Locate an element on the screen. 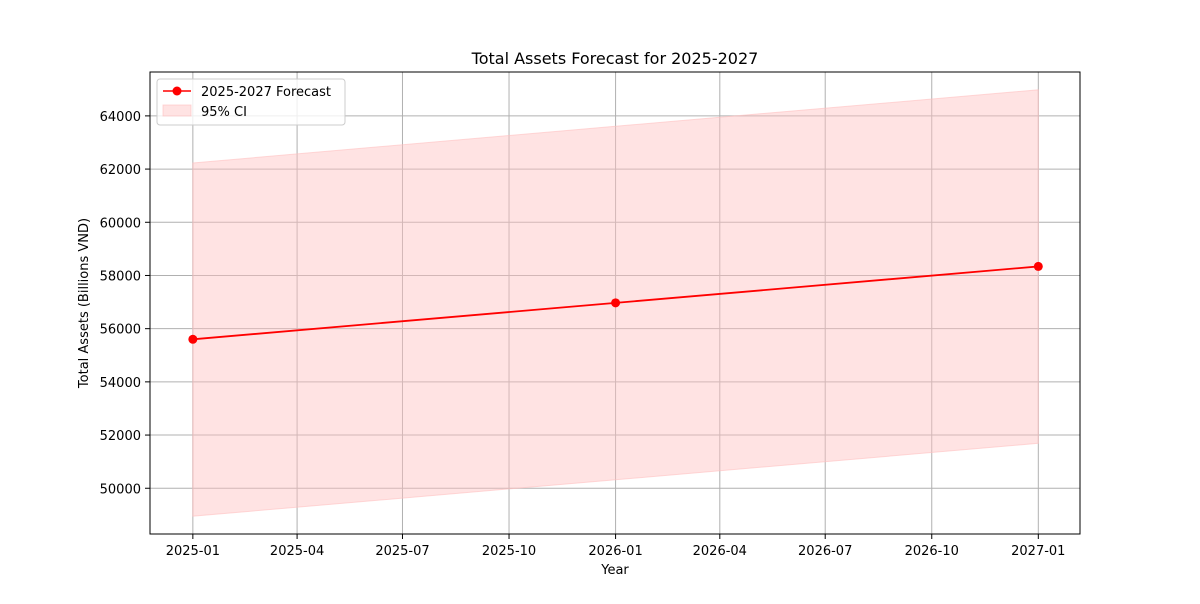 This screenshot has height=604, width=1200. legend-ci-swatch is located at coordinates (177, 110).